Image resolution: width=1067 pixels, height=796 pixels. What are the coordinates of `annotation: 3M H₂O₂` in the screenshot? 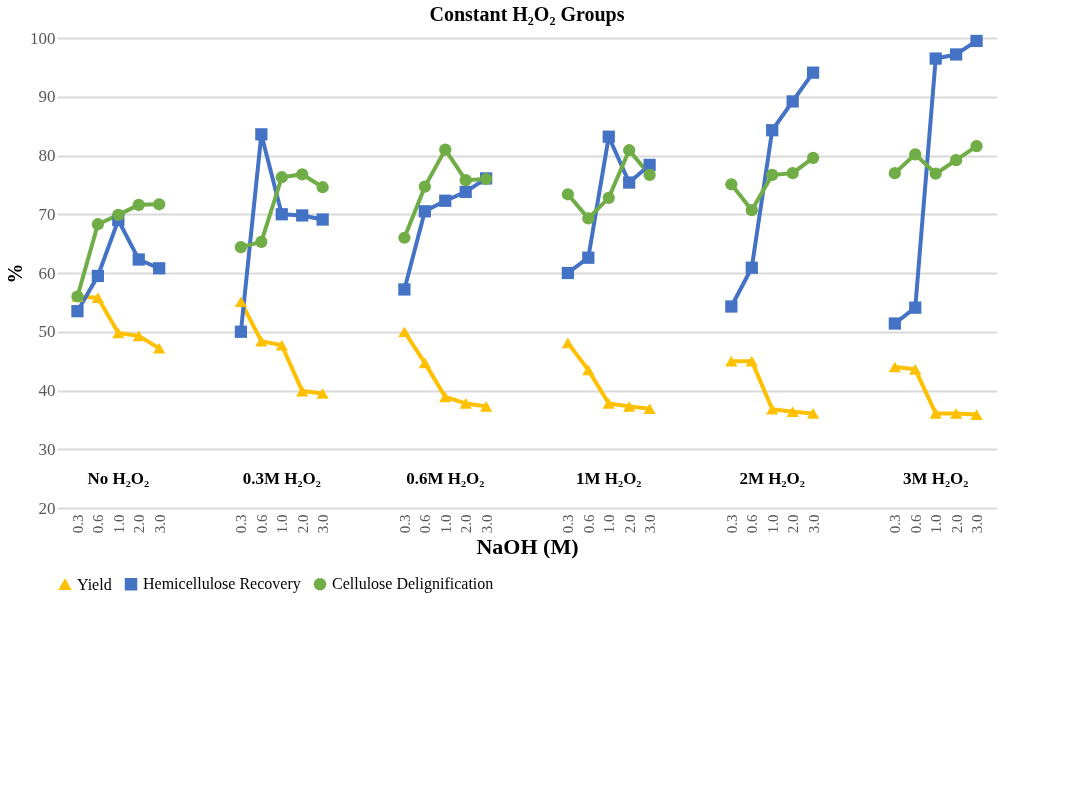 It's located at (935, 478).